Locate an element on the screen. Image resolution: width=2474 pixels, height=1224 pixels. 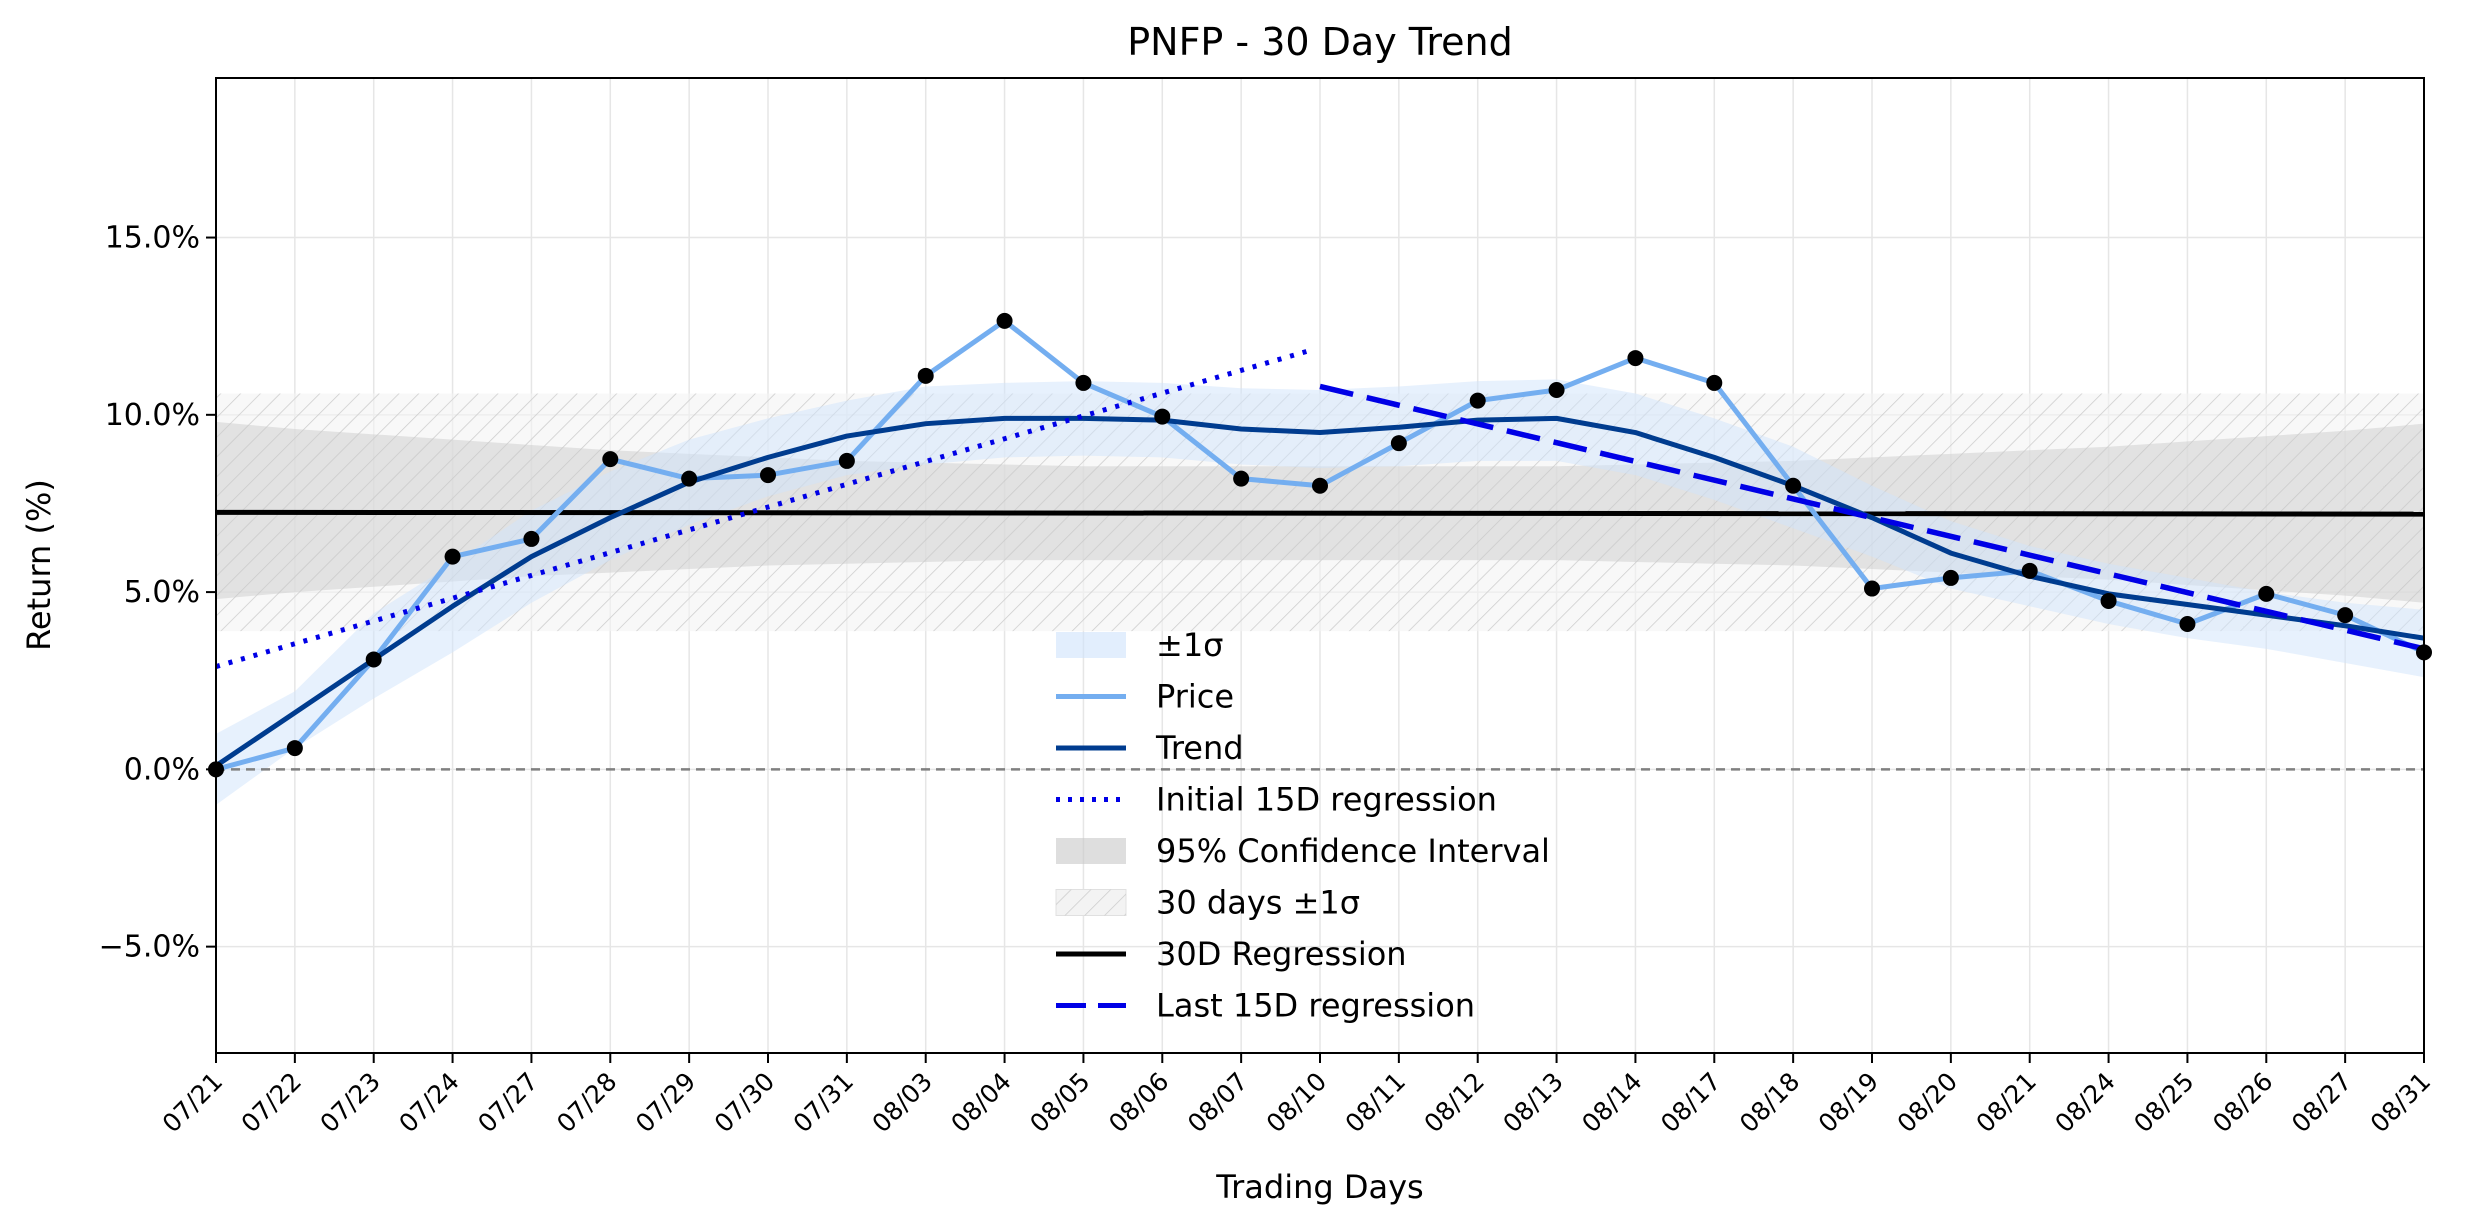
chart-title: PNFP - 30 Day Trend is located at coordinates (1320, 42).